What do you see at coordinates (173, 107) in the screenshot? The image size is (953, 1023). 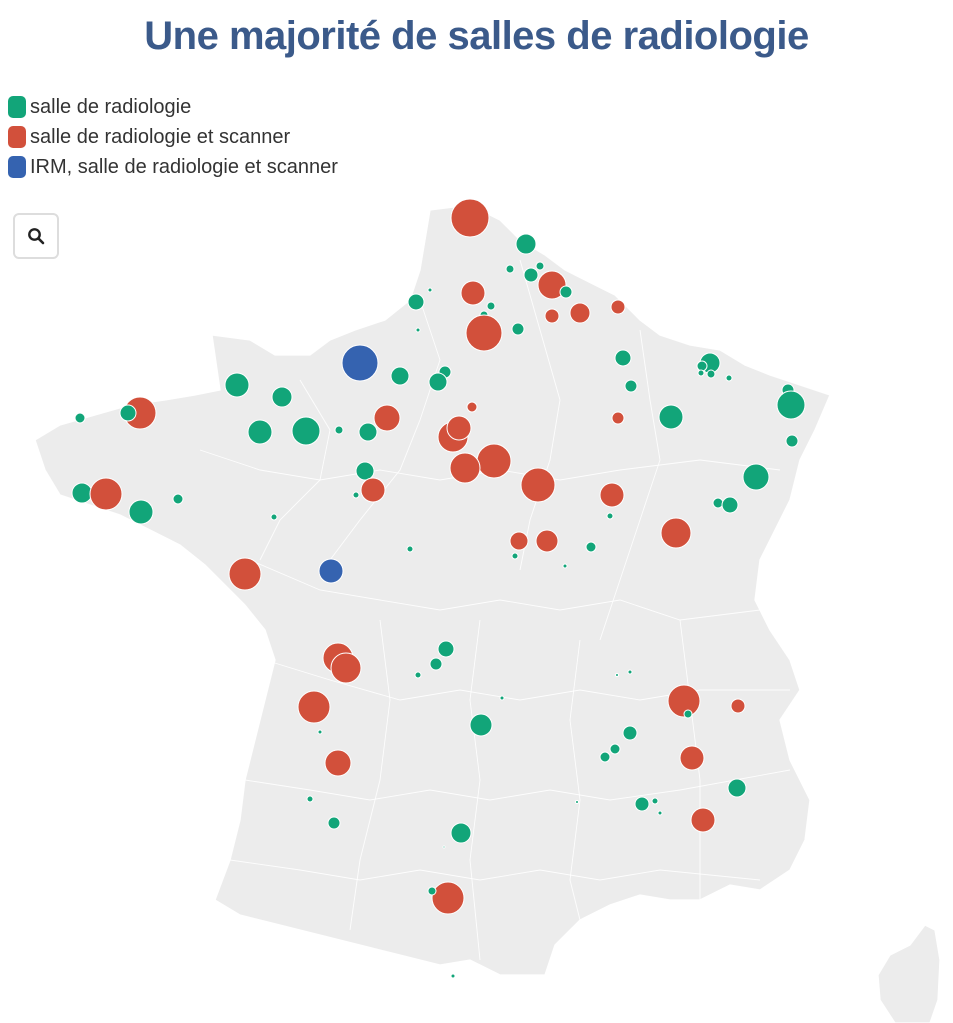 I see `legend-item-radiologie: salle de radiologie` at bounding box center [173, 107].